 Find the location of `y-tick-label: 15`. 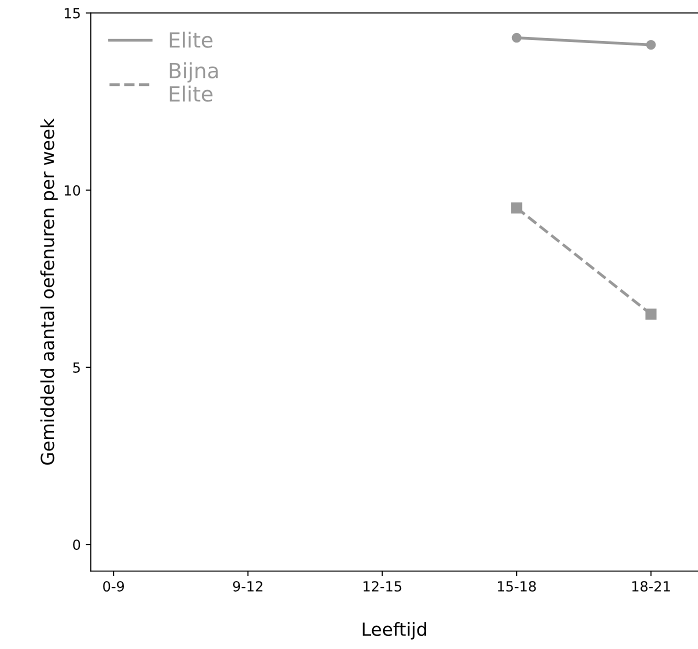

y-tick-label: 15 is located at coordinates (72, 13).